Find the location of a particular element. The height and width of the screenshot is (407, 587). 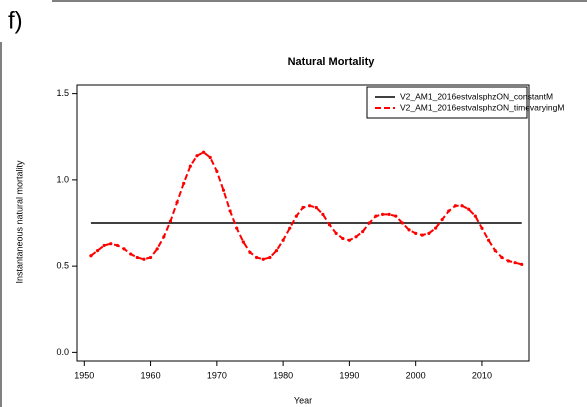

x-tick-label: 1990 is located at coordinates (349, 375).